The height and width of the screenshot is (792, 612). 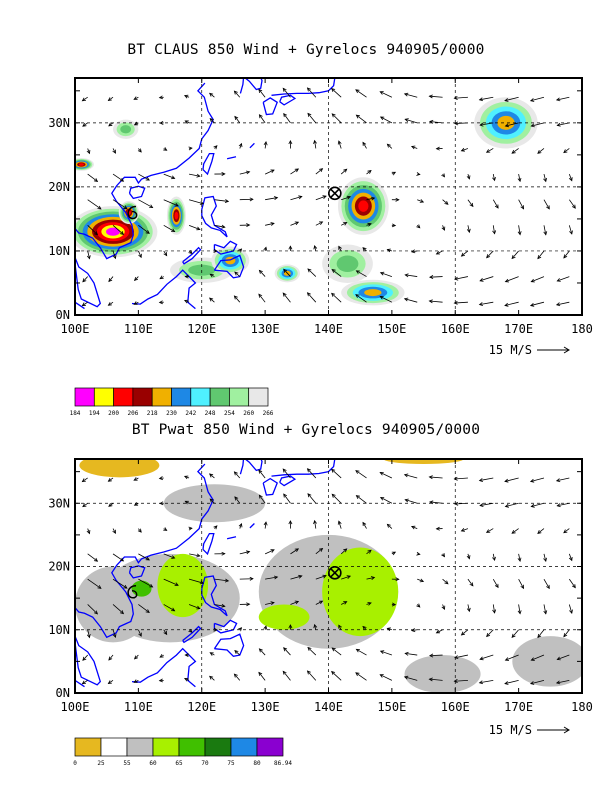 I want to click on colorbar-label: 260, so click(x=248, y=413).